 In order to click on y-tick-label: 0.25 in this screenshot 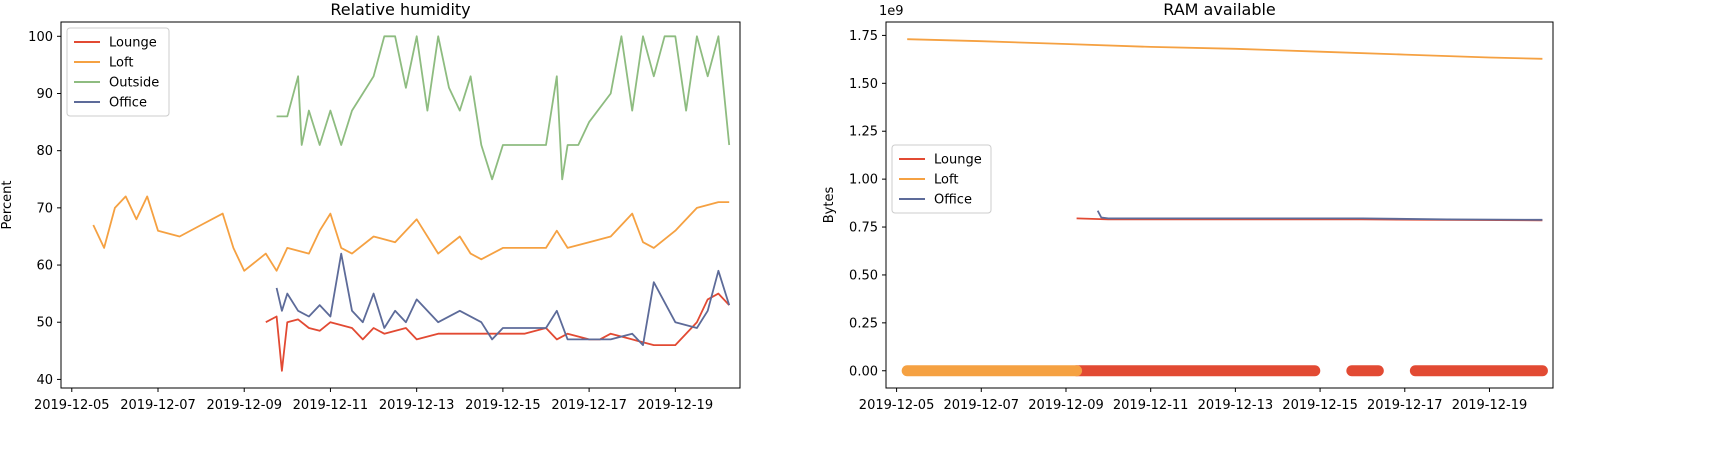, I will do `click(863, 323)`.